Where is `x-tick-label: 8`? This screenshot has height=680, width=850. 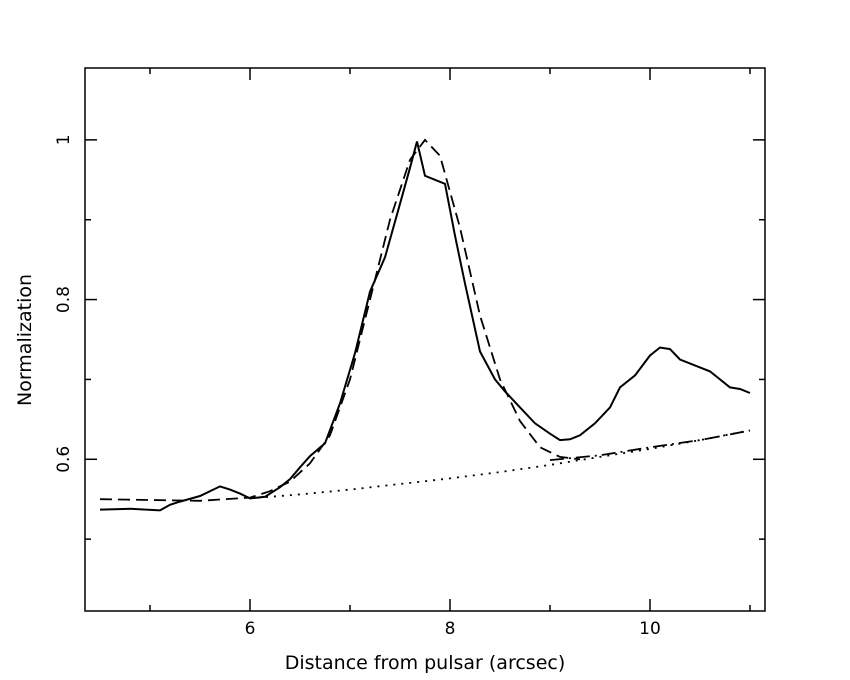 x-tick-label: 8 is located at coordinates (450, 629).